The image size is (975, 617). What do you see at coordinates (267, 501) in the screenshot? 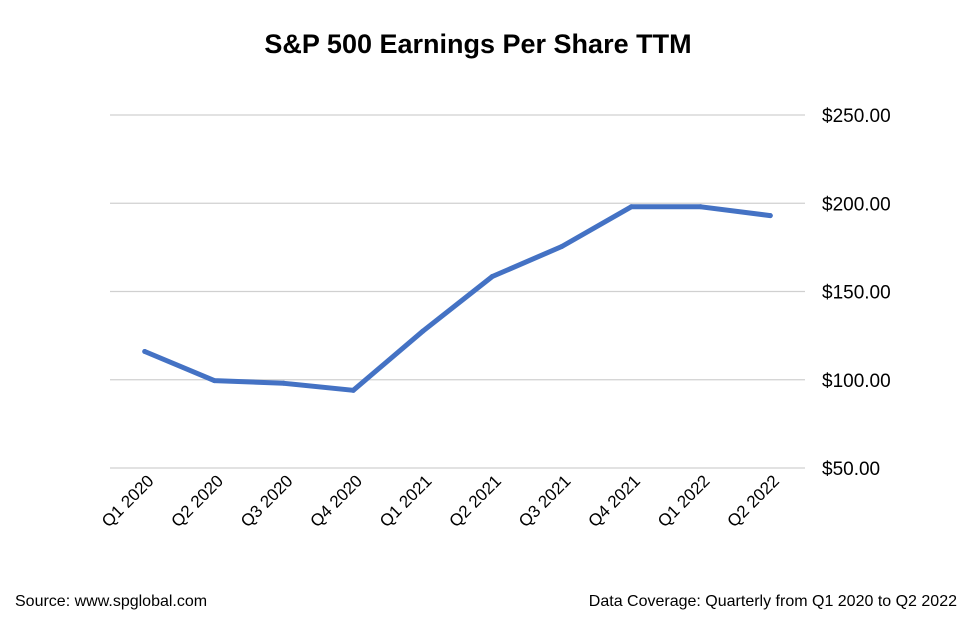
I see `x-tick-label: Q3 2020` at bounding box center [267, 501].